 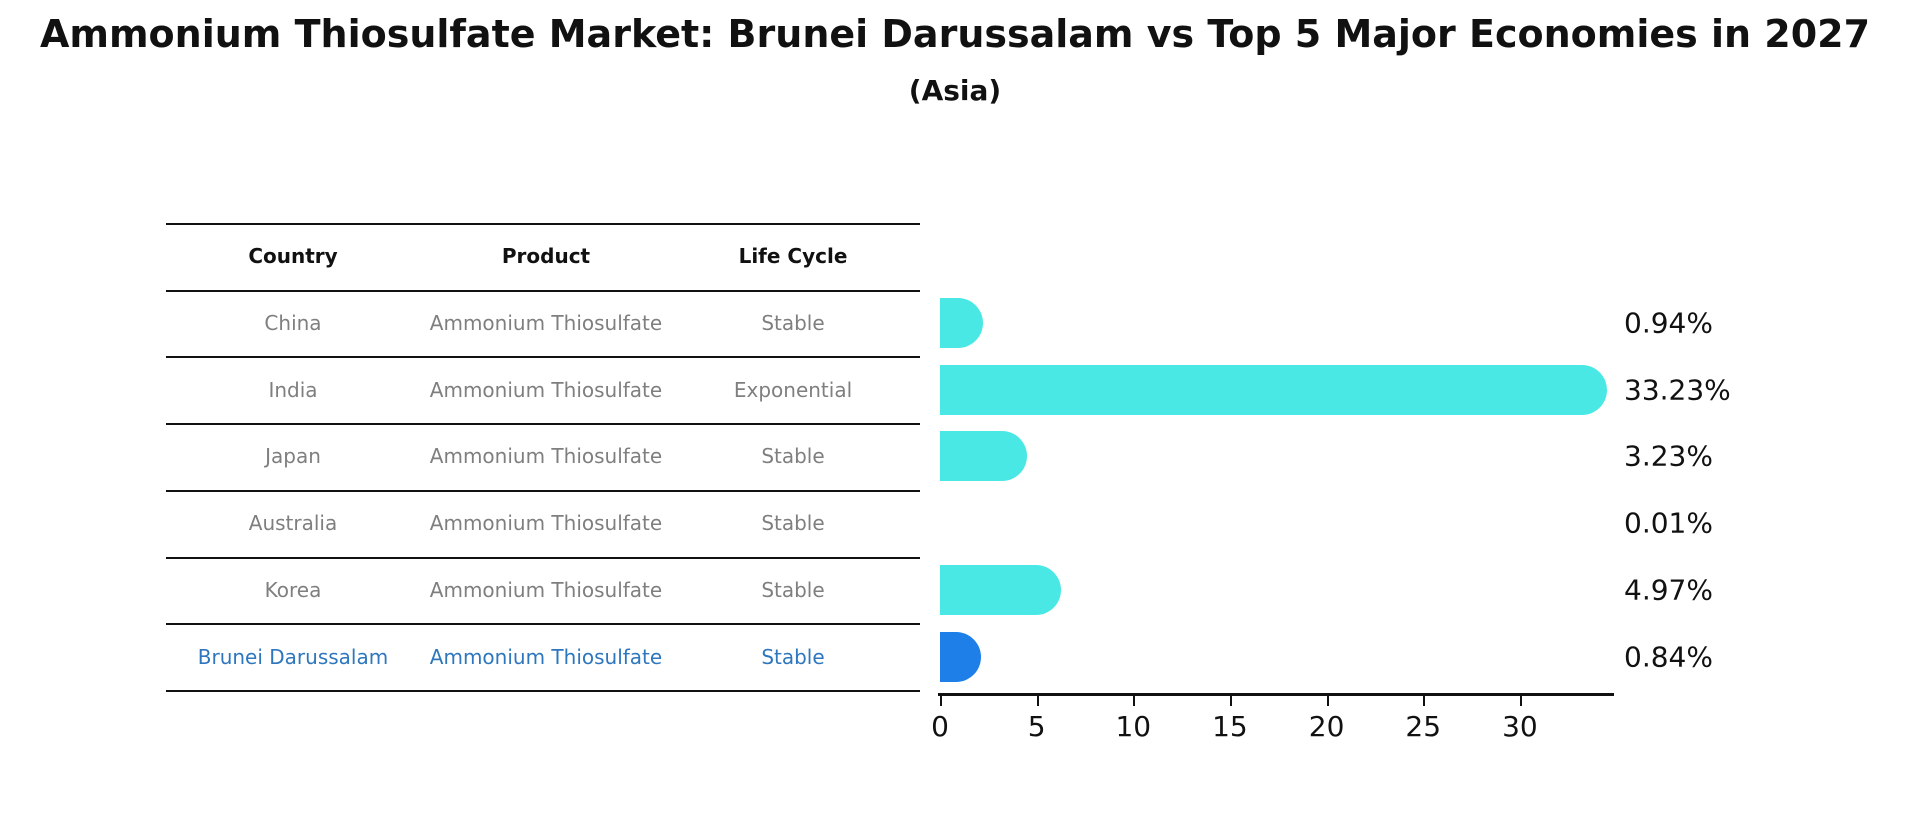 I want to click on bar-india, so click(x=1274, y=389).